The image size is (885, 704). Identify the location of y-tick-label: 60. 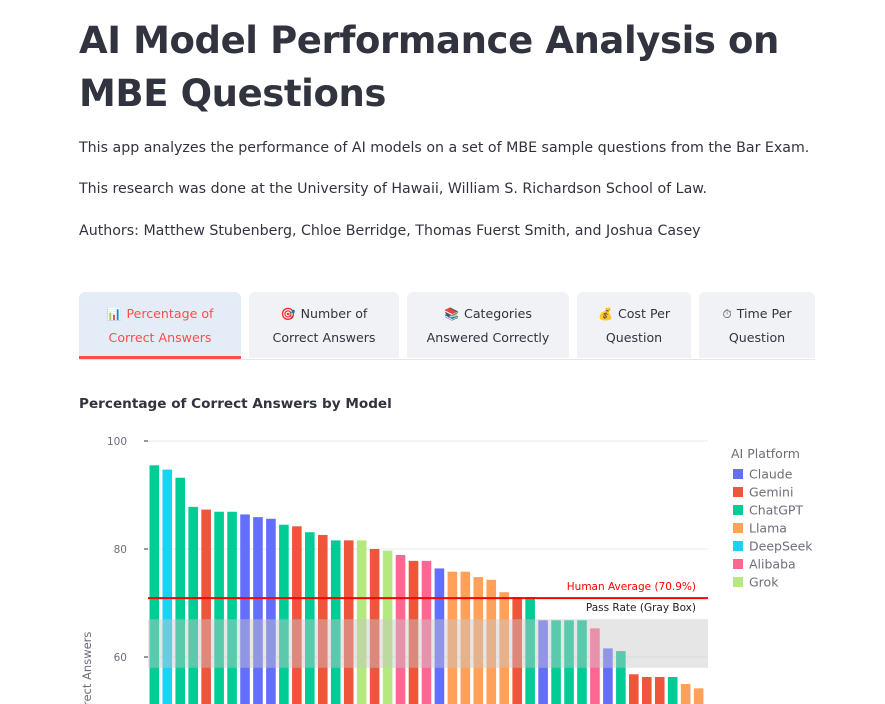
(120, 658).